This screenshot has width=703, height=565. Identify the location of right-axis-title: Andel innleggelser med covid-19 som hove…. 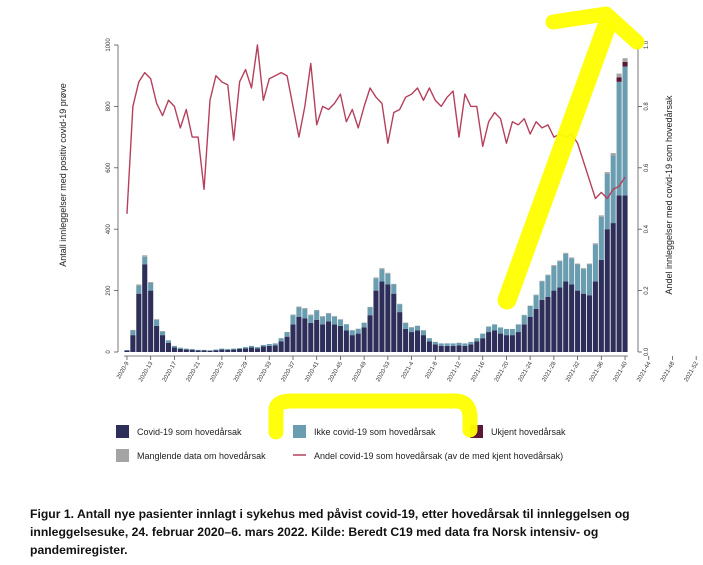
(669, 195).